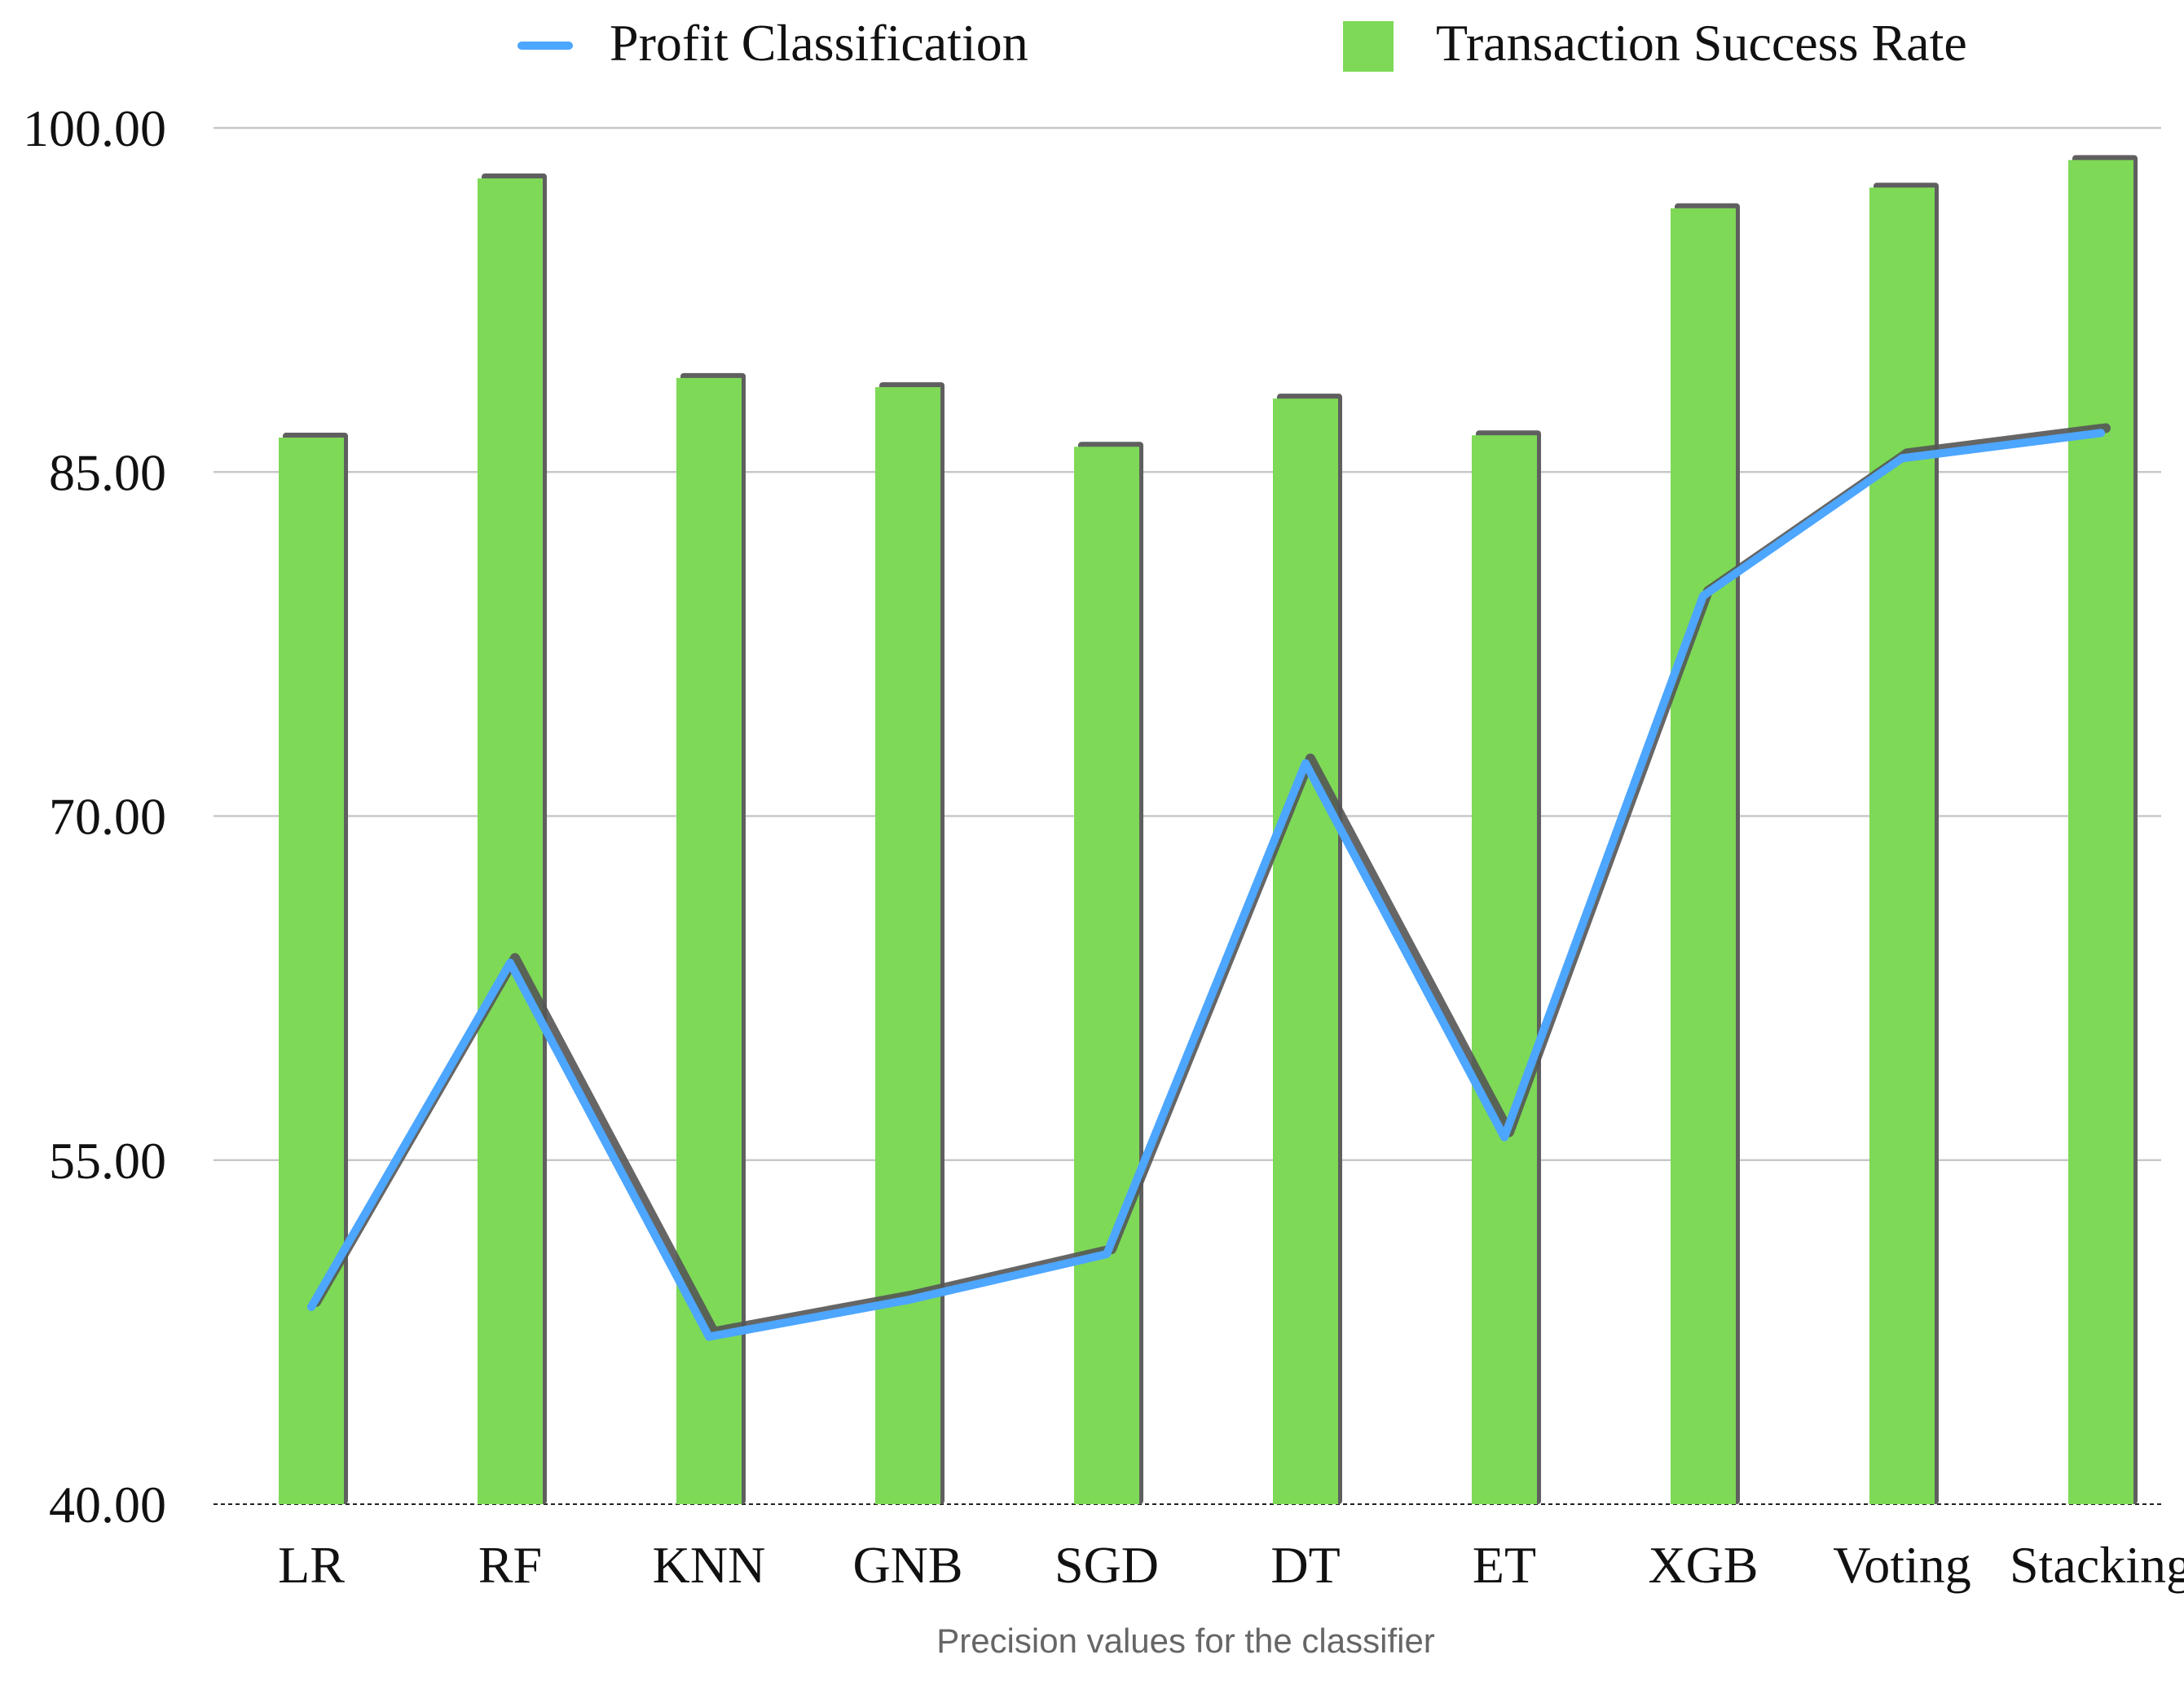 The width and height of the screenshot is (2184, 1681). What do you see at coordinates (1107, 1254) in the screenshot?
I see `line-point-sgd` at bounding box center [1107, 1254].